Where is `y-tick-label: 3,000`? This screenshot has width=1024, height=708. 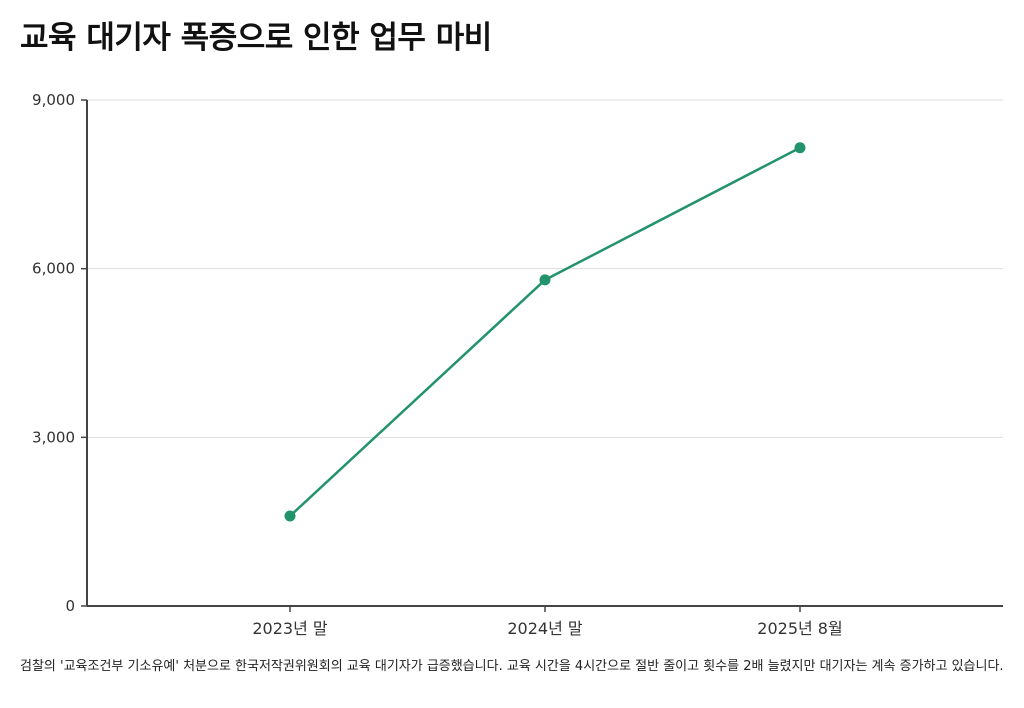
y-tick-label: 3,000 is located at coordinates (53, 437).